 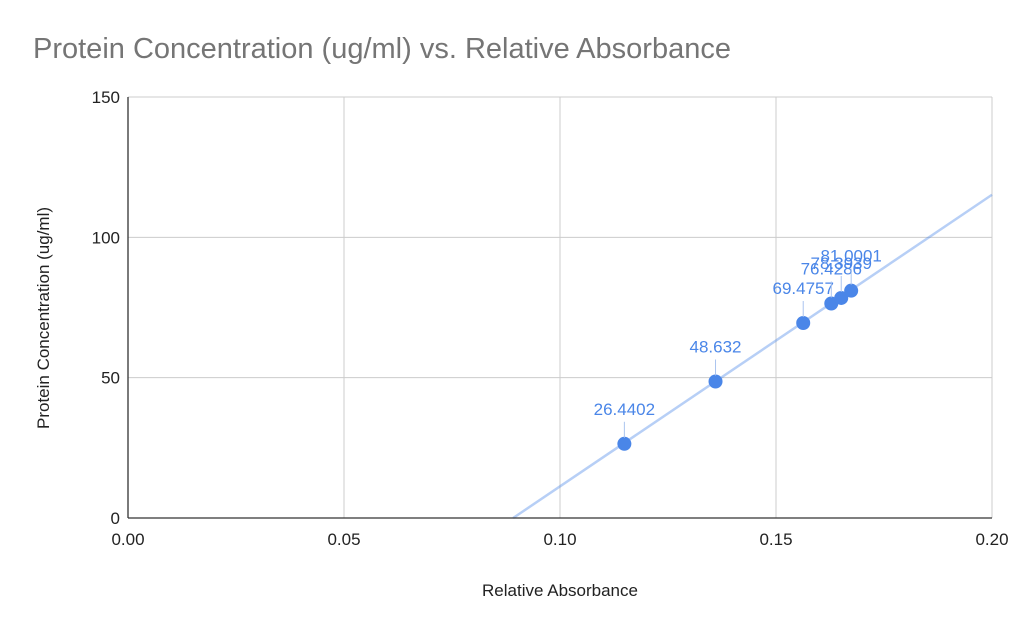 I want to click on x-axis-label: Relative Absorbance, so click(x=560, y=590).